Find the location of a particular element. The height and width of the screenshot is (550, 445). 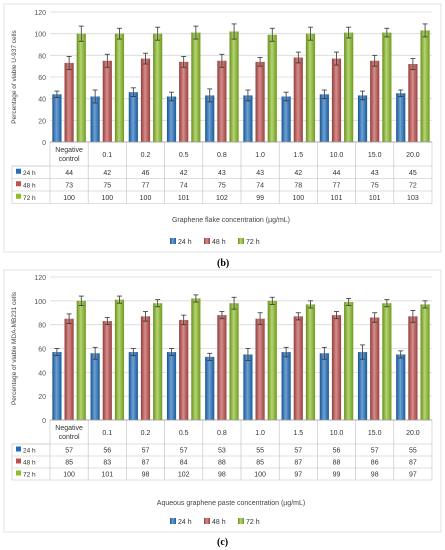

legend-label: 24 h is located at coordinates (185, 242).